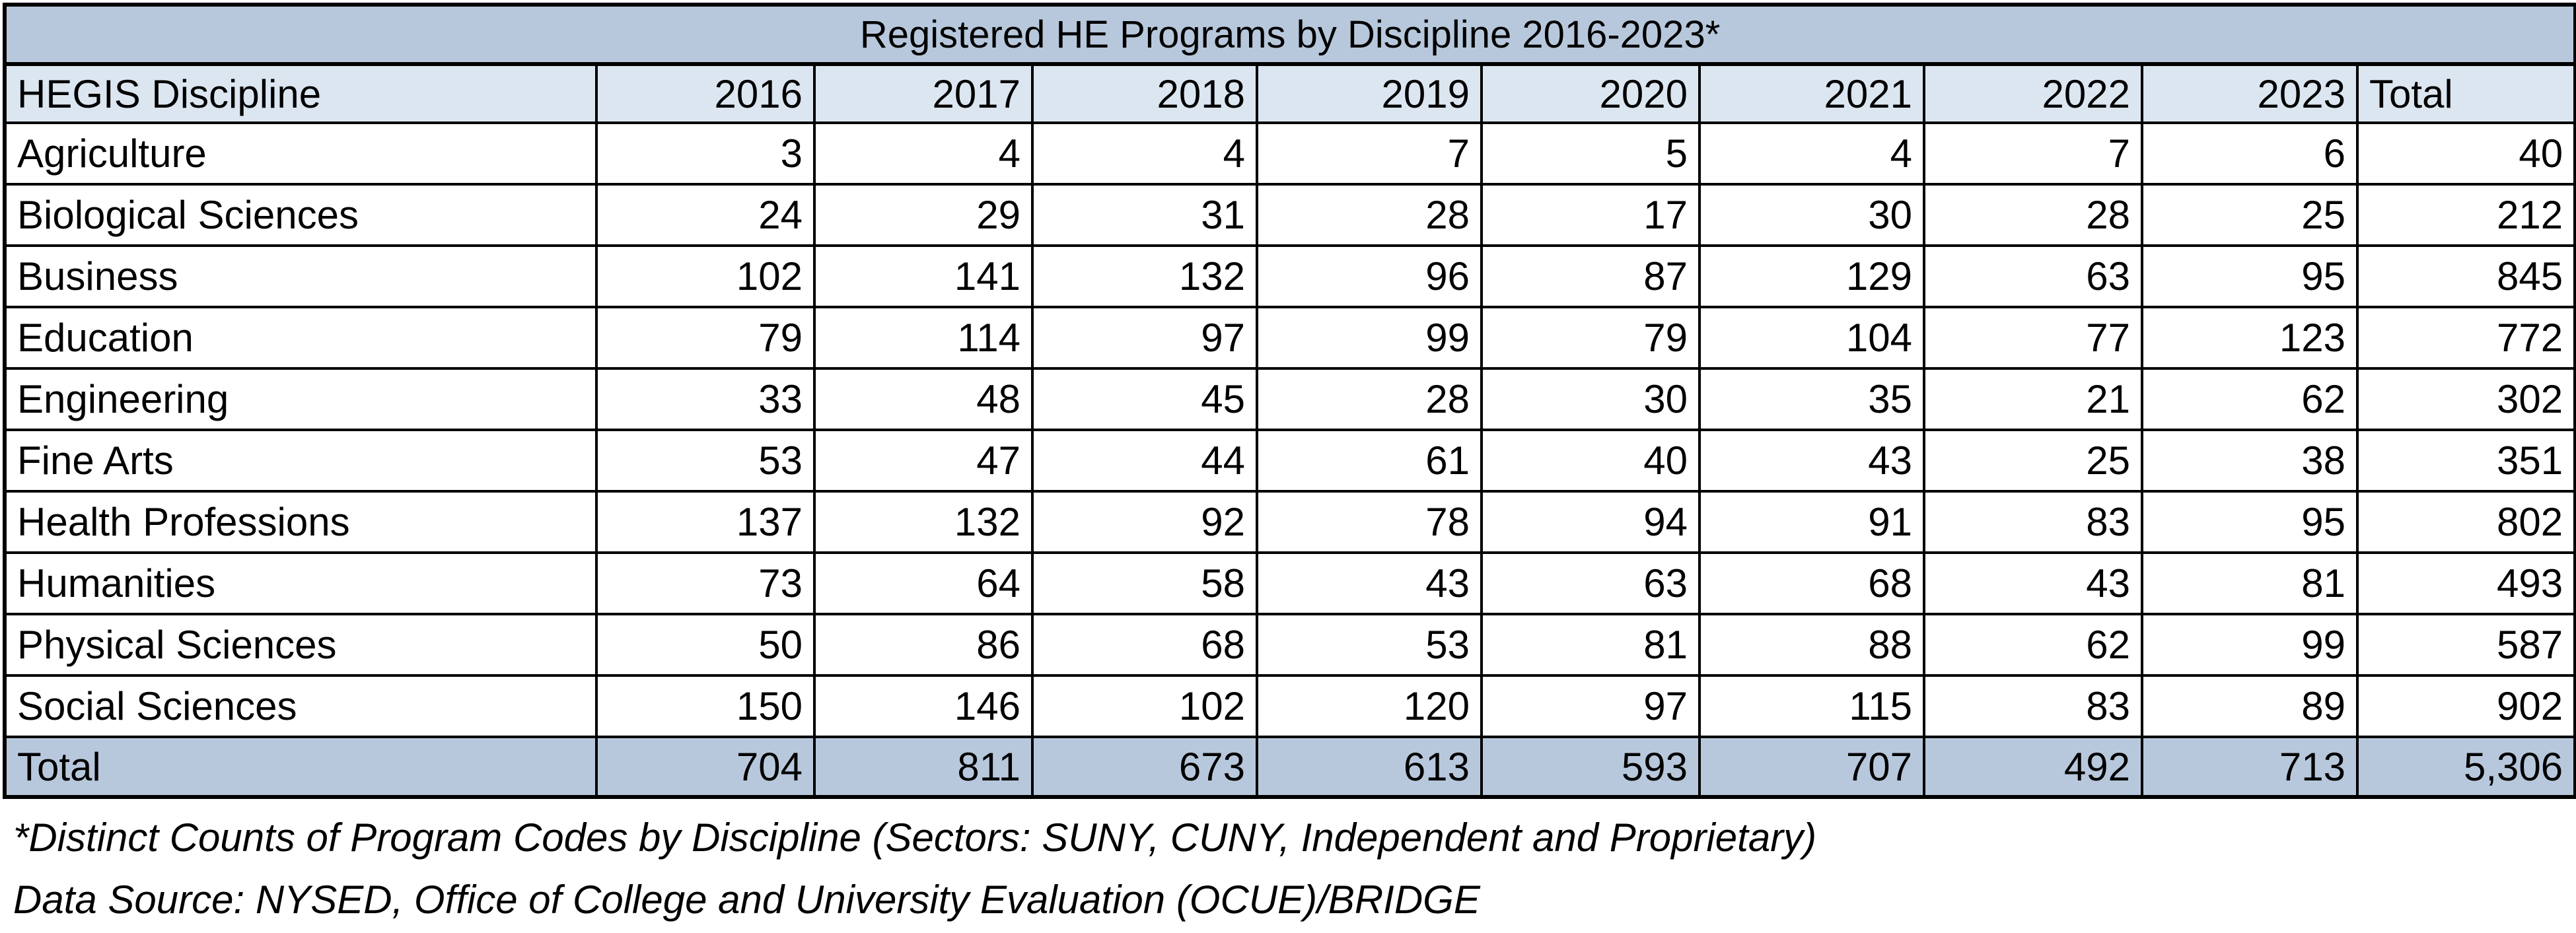 The height and width of the screenshot is (933, 2576). I want to click on value-cell-2023: 6, so click(2250, 153).